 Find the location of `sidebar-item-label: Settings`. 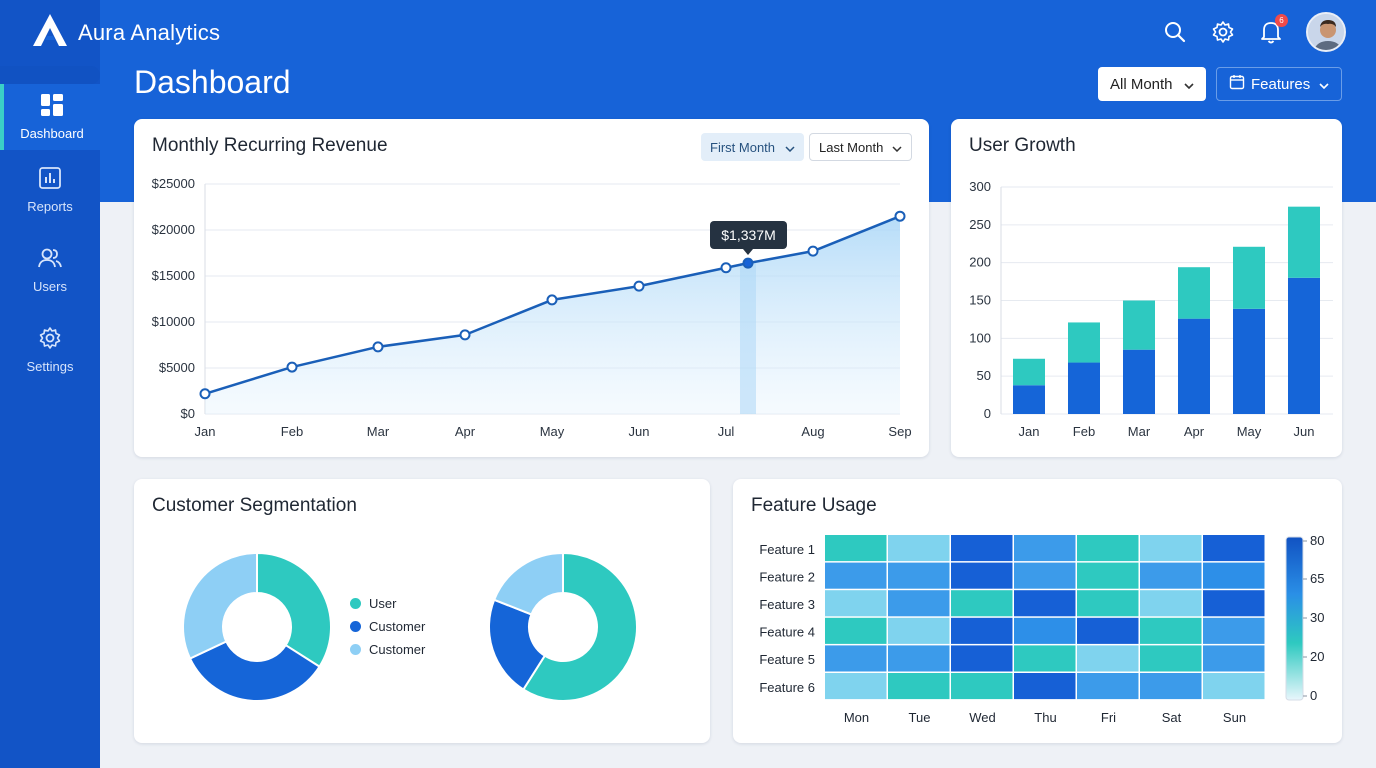

sidebar-item-label: Settings is located at coordinates (50, 366).